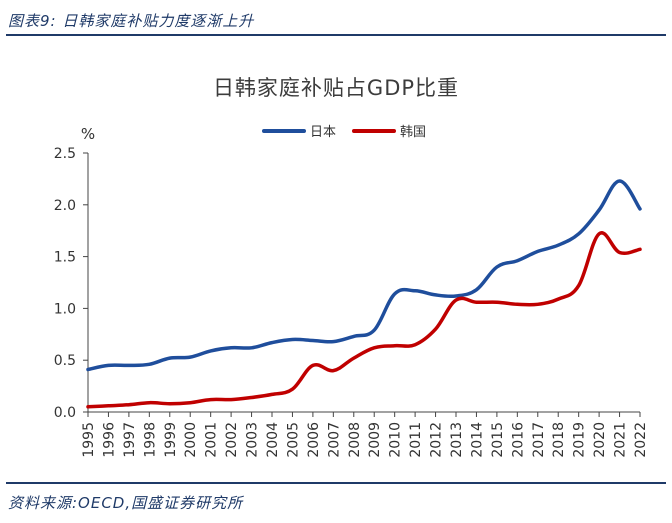 The width and height of the screenshot is (672, 523). Describe the element at coordinates (130, 440) in the screenshot. I see `x-tick-label: 1997` at that location.